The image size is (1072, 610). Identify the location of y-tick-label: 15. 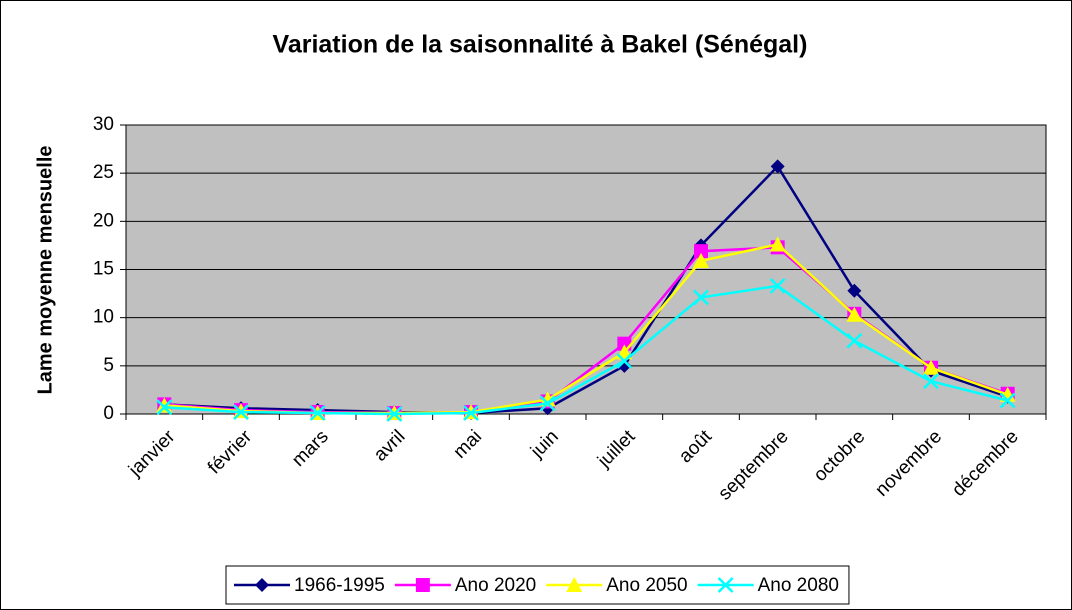
(103, 269).